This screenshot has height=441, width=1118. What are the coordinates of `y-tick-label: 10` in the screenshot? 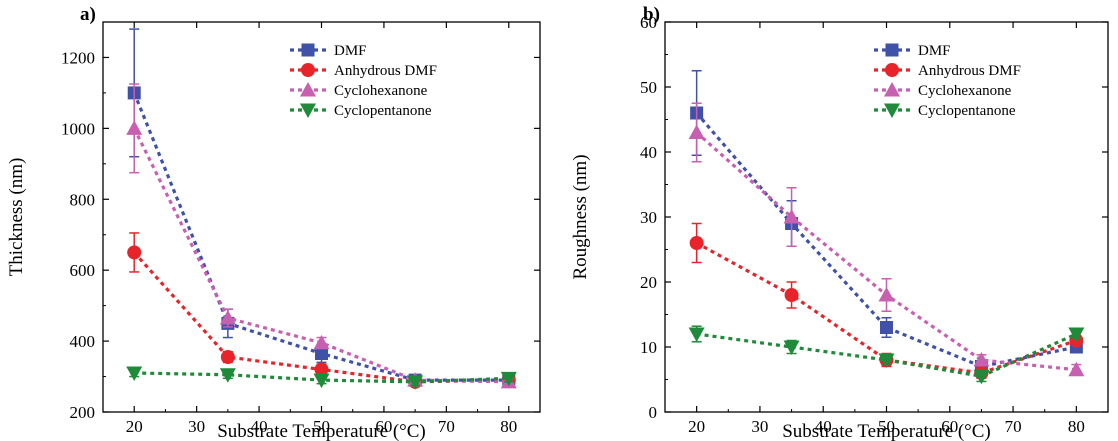 It's located at (648, 347).